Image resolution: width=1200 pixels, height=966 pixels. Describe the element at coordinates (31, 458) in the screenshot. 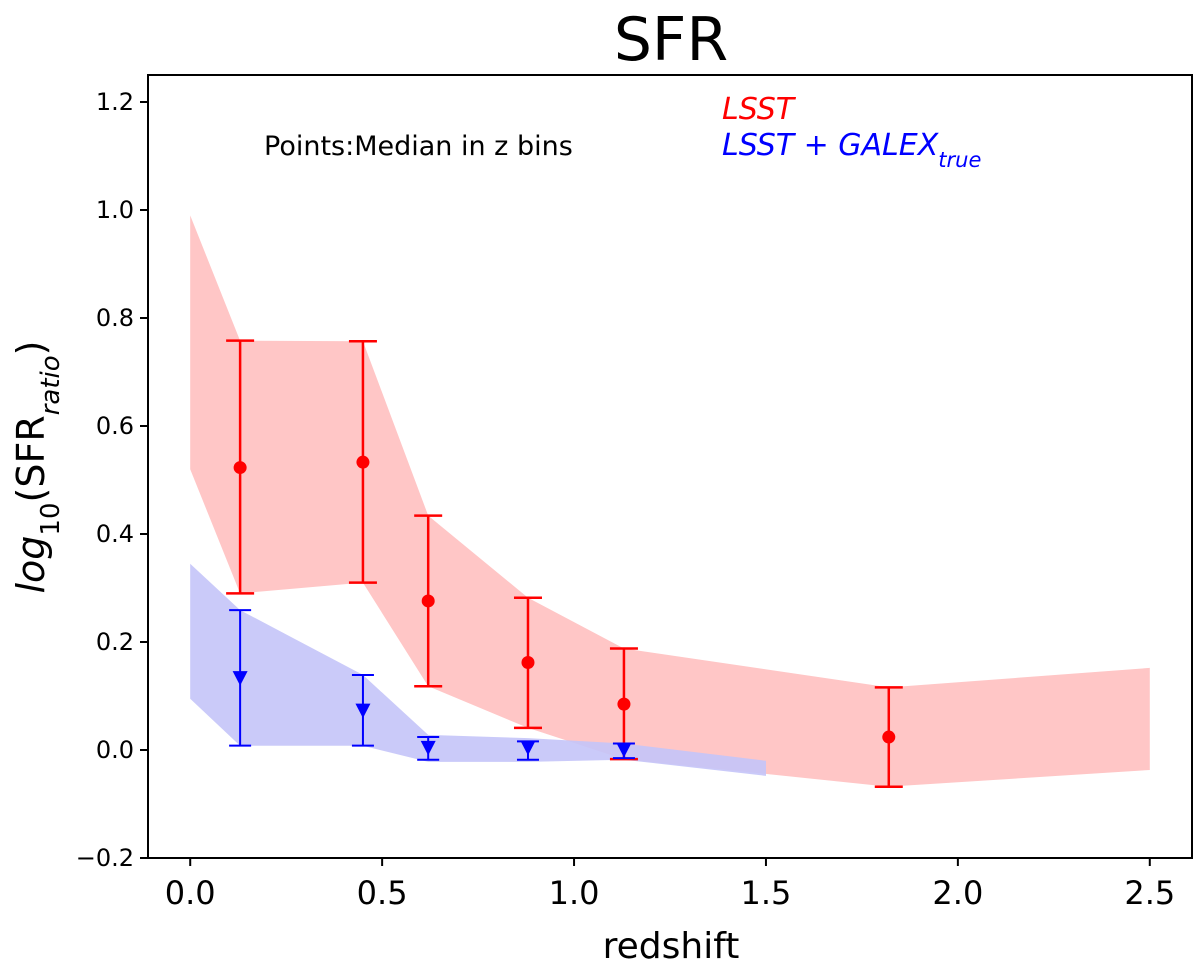

I see `ylabel-open: (SFR` at that location.